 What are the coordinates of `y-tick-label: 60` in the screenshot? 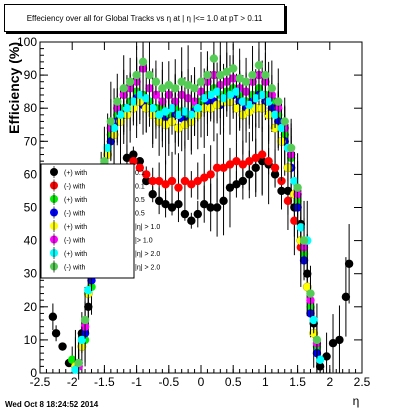 It's located at (31, 174).